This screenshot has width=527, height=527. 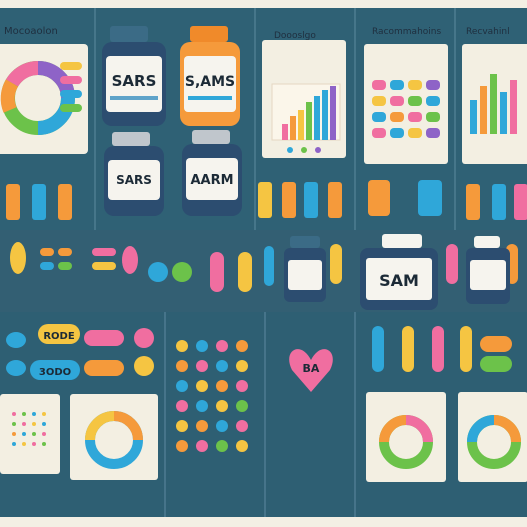 I want to click on grid-chart, so click(x=306, y=112).